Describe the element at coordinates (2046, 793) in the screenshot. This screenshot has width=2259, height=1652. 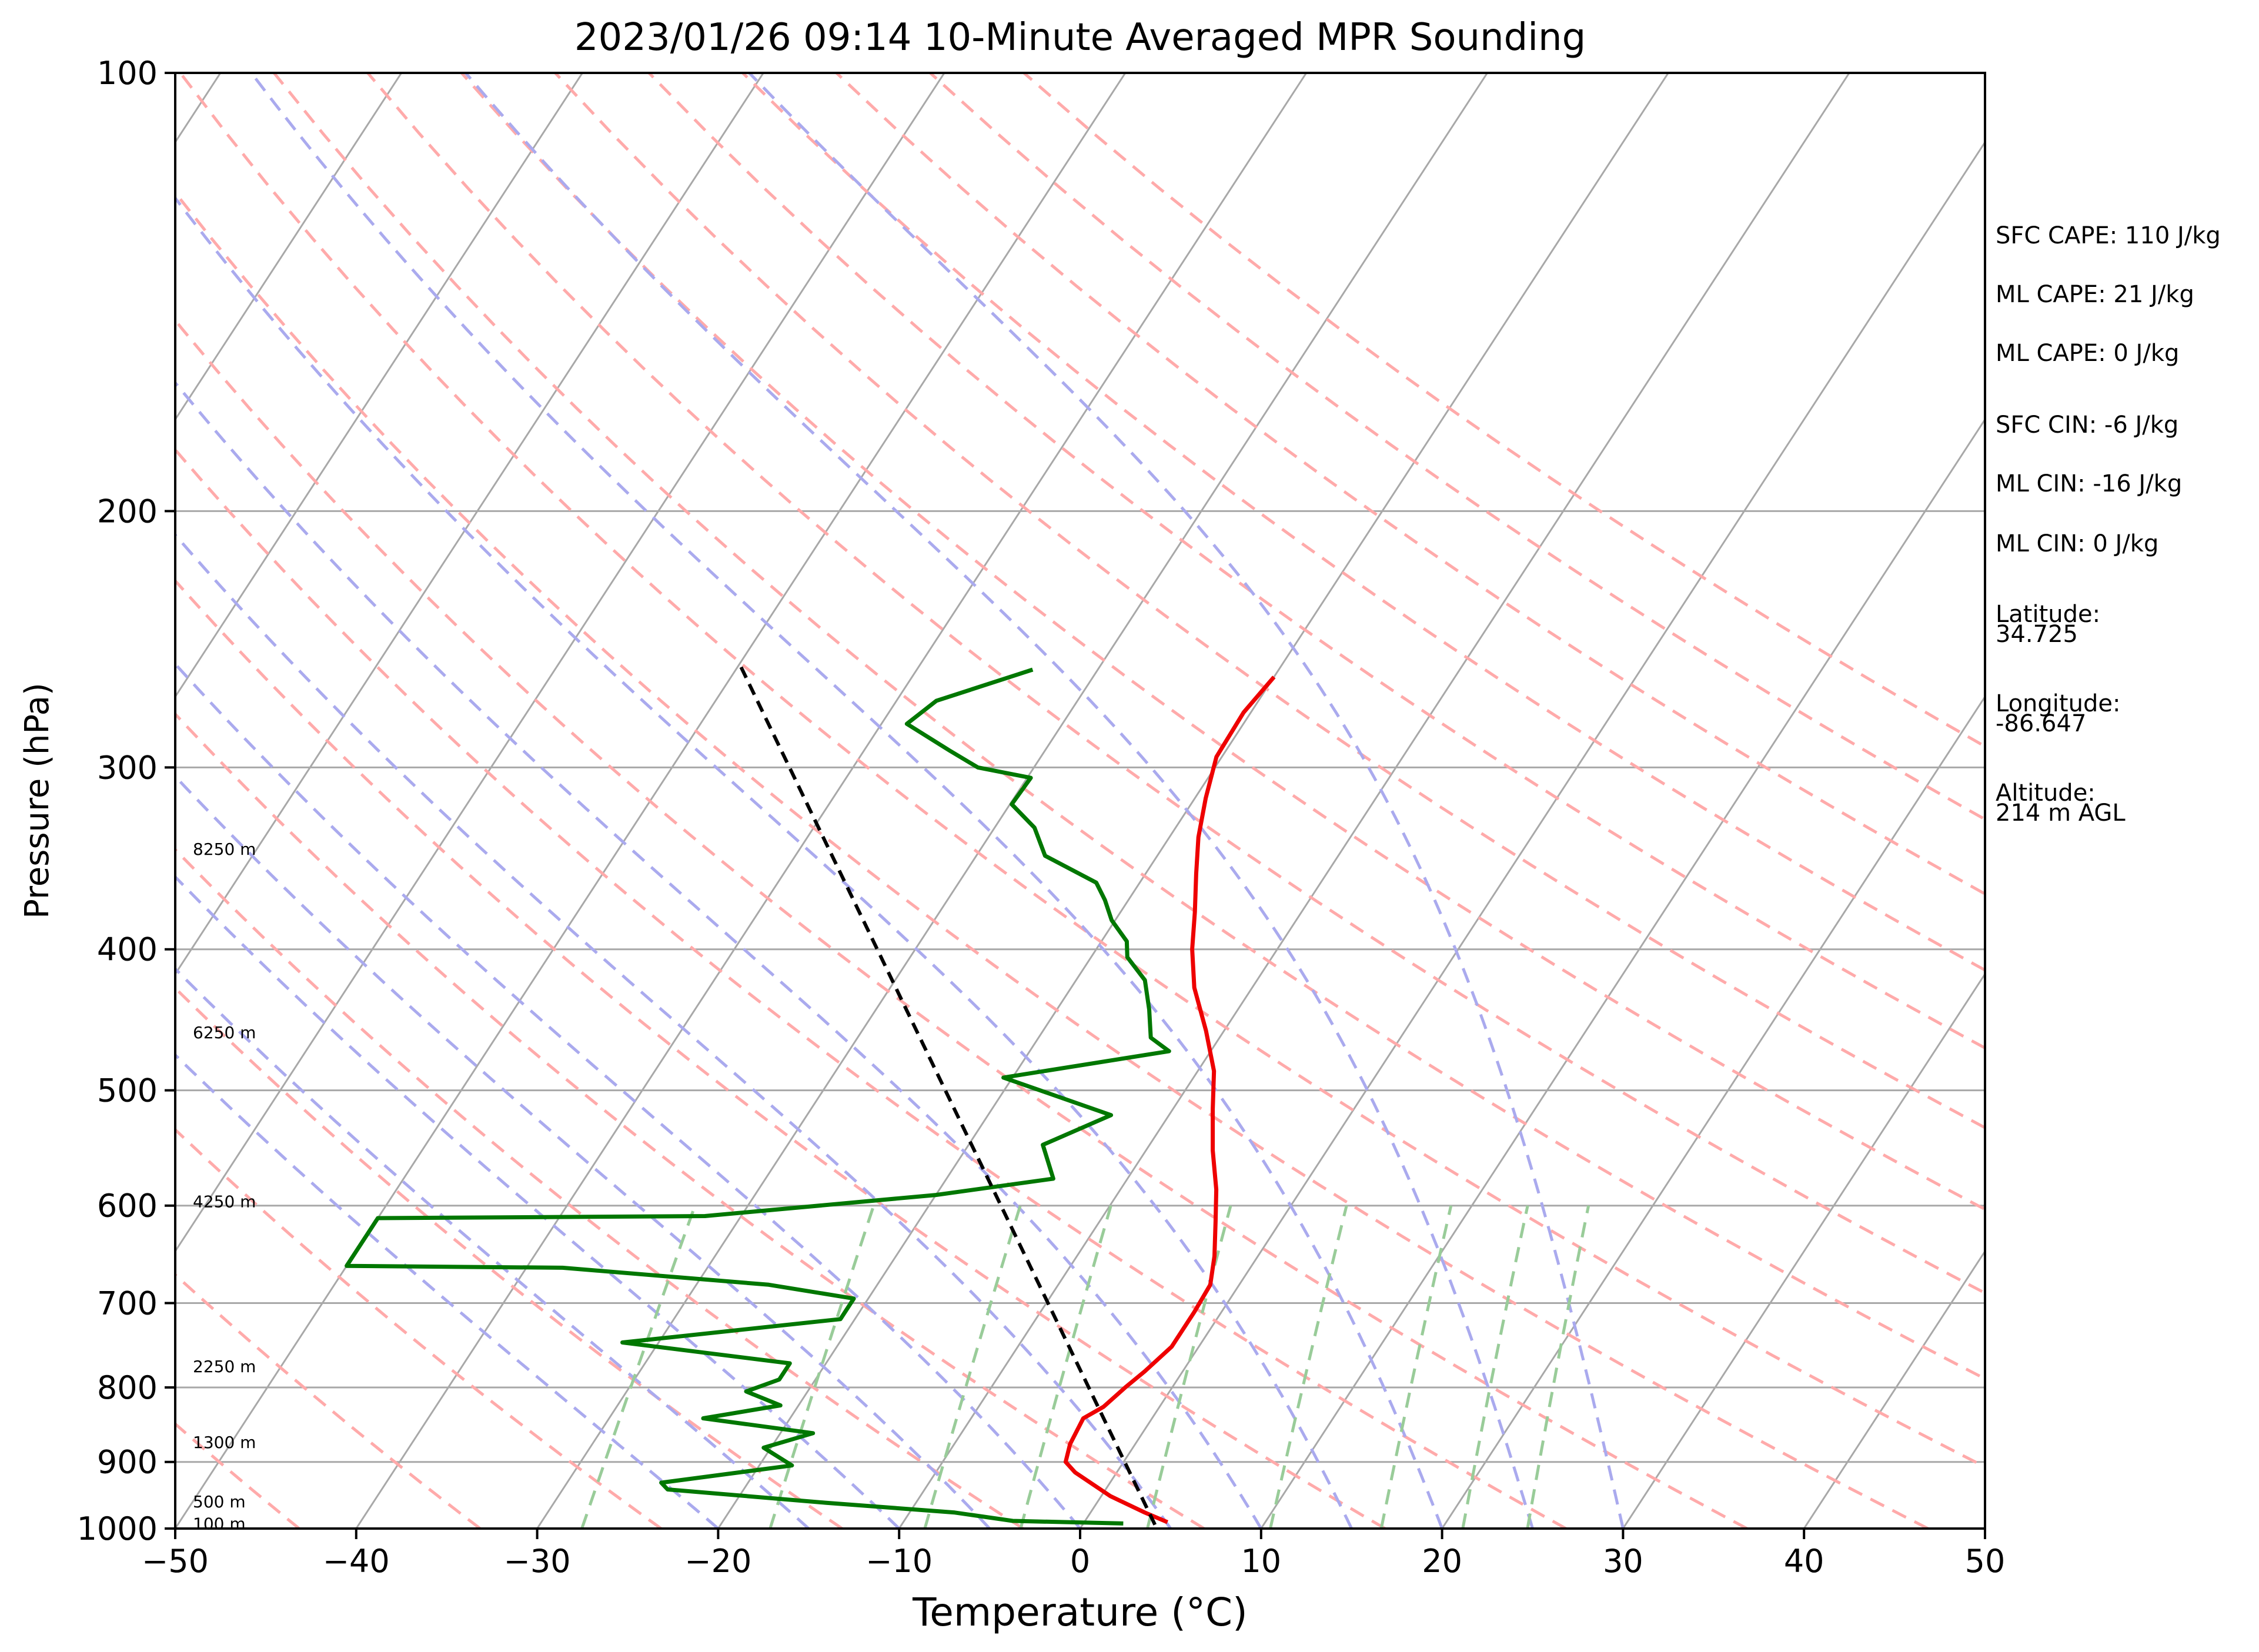
I see `parameter-text: Altitude:` at that location.